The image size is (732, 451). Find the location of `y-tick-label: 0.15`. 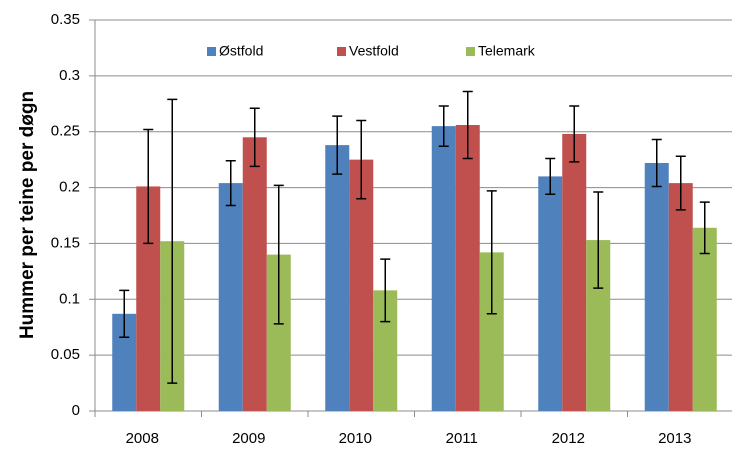

y-tick-label: 0.15 is located at coordinates (65, 242).